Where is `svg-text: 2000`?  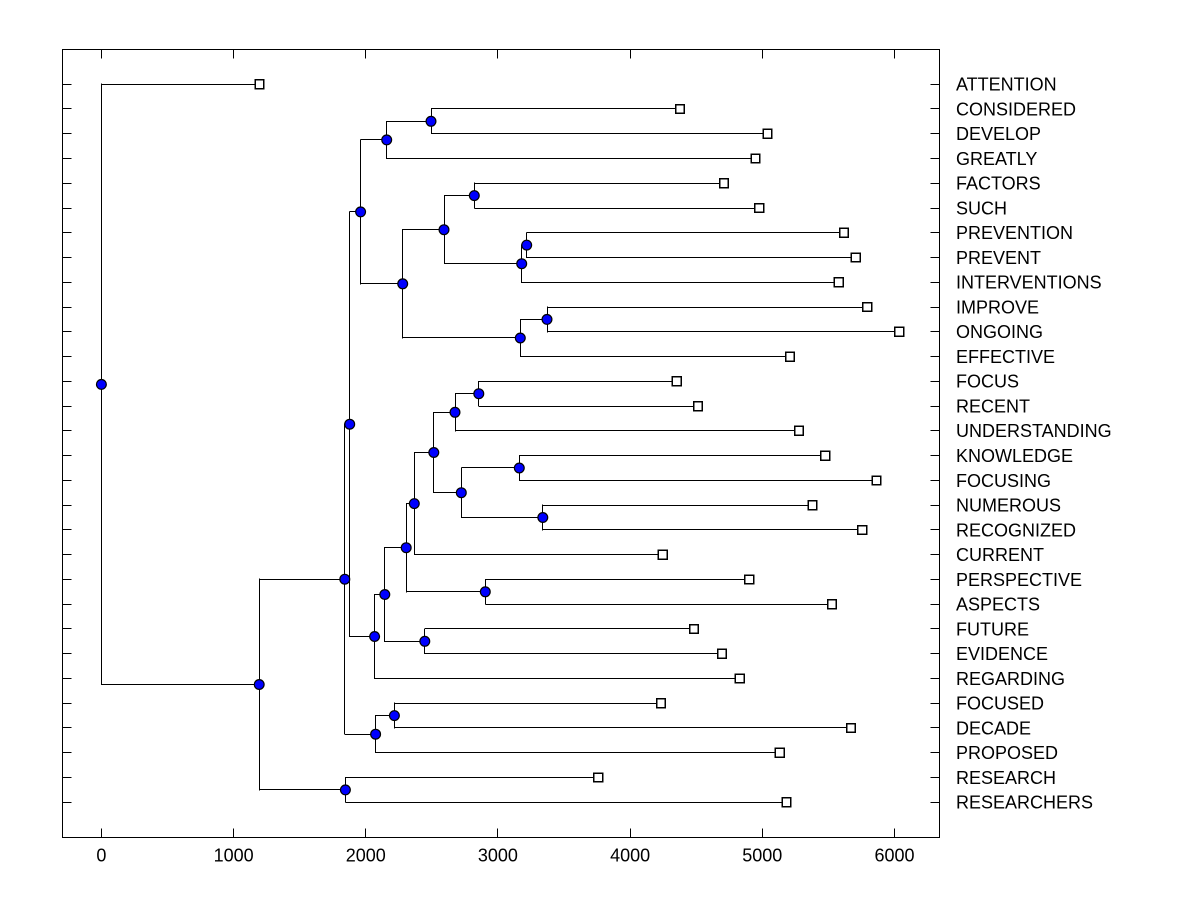 svg-text: 2000 is located at coordinates (366, 856).